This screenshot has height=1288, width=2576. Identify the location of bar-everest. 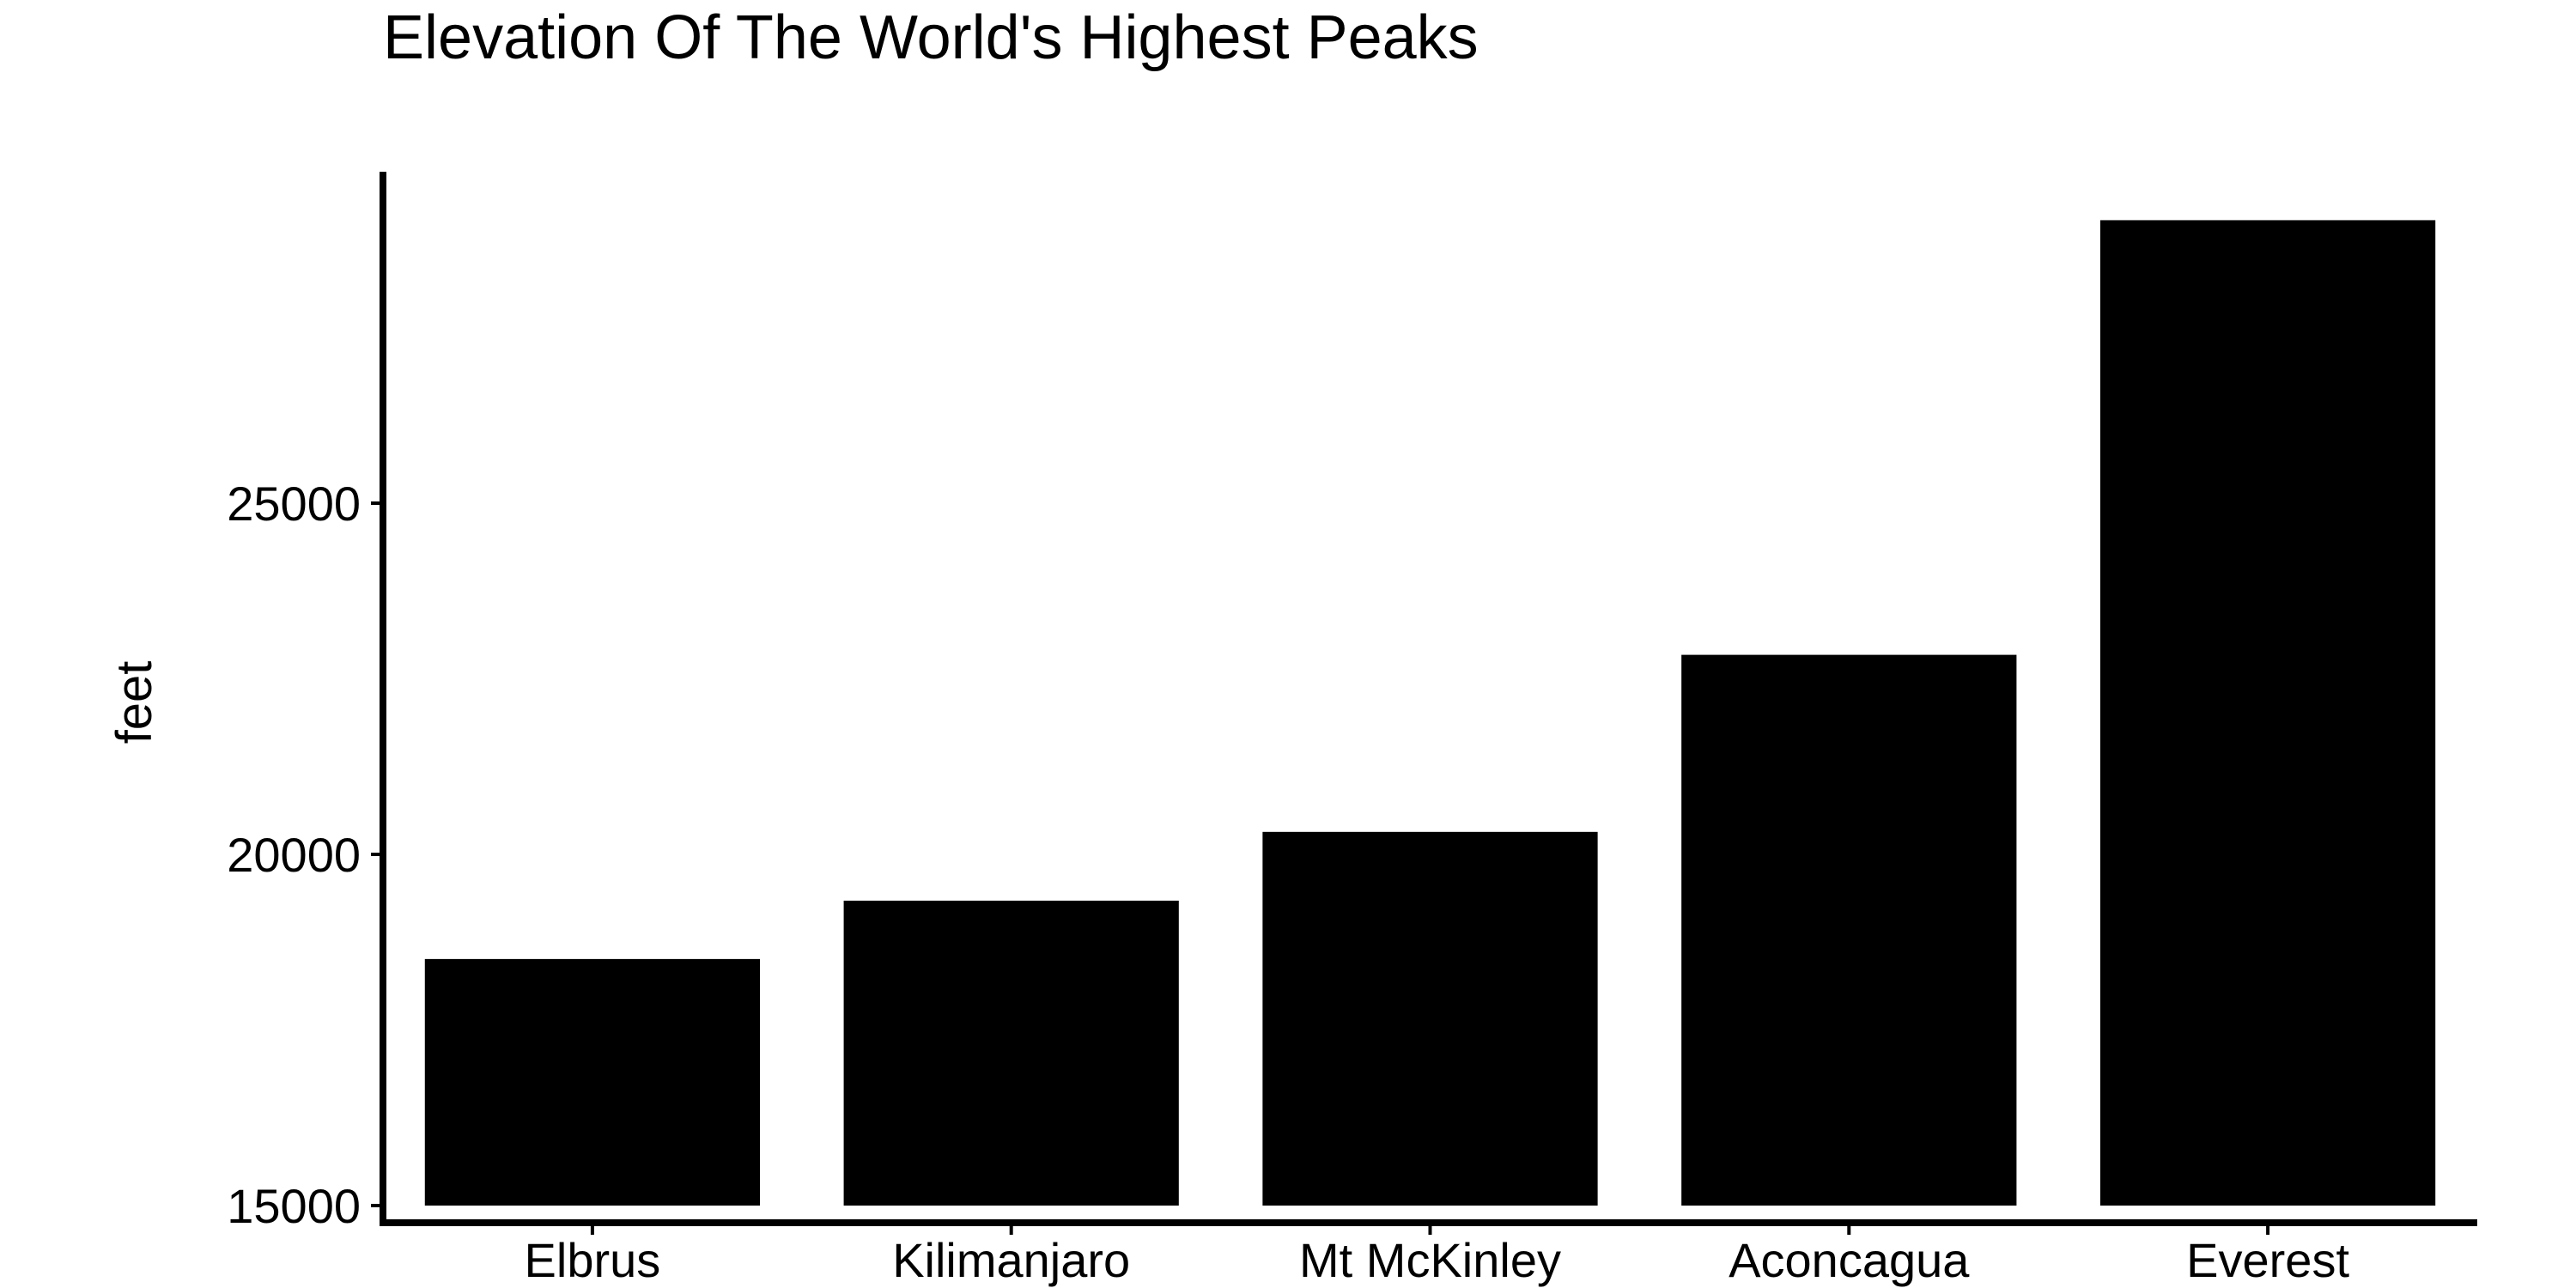
(2267, 713).